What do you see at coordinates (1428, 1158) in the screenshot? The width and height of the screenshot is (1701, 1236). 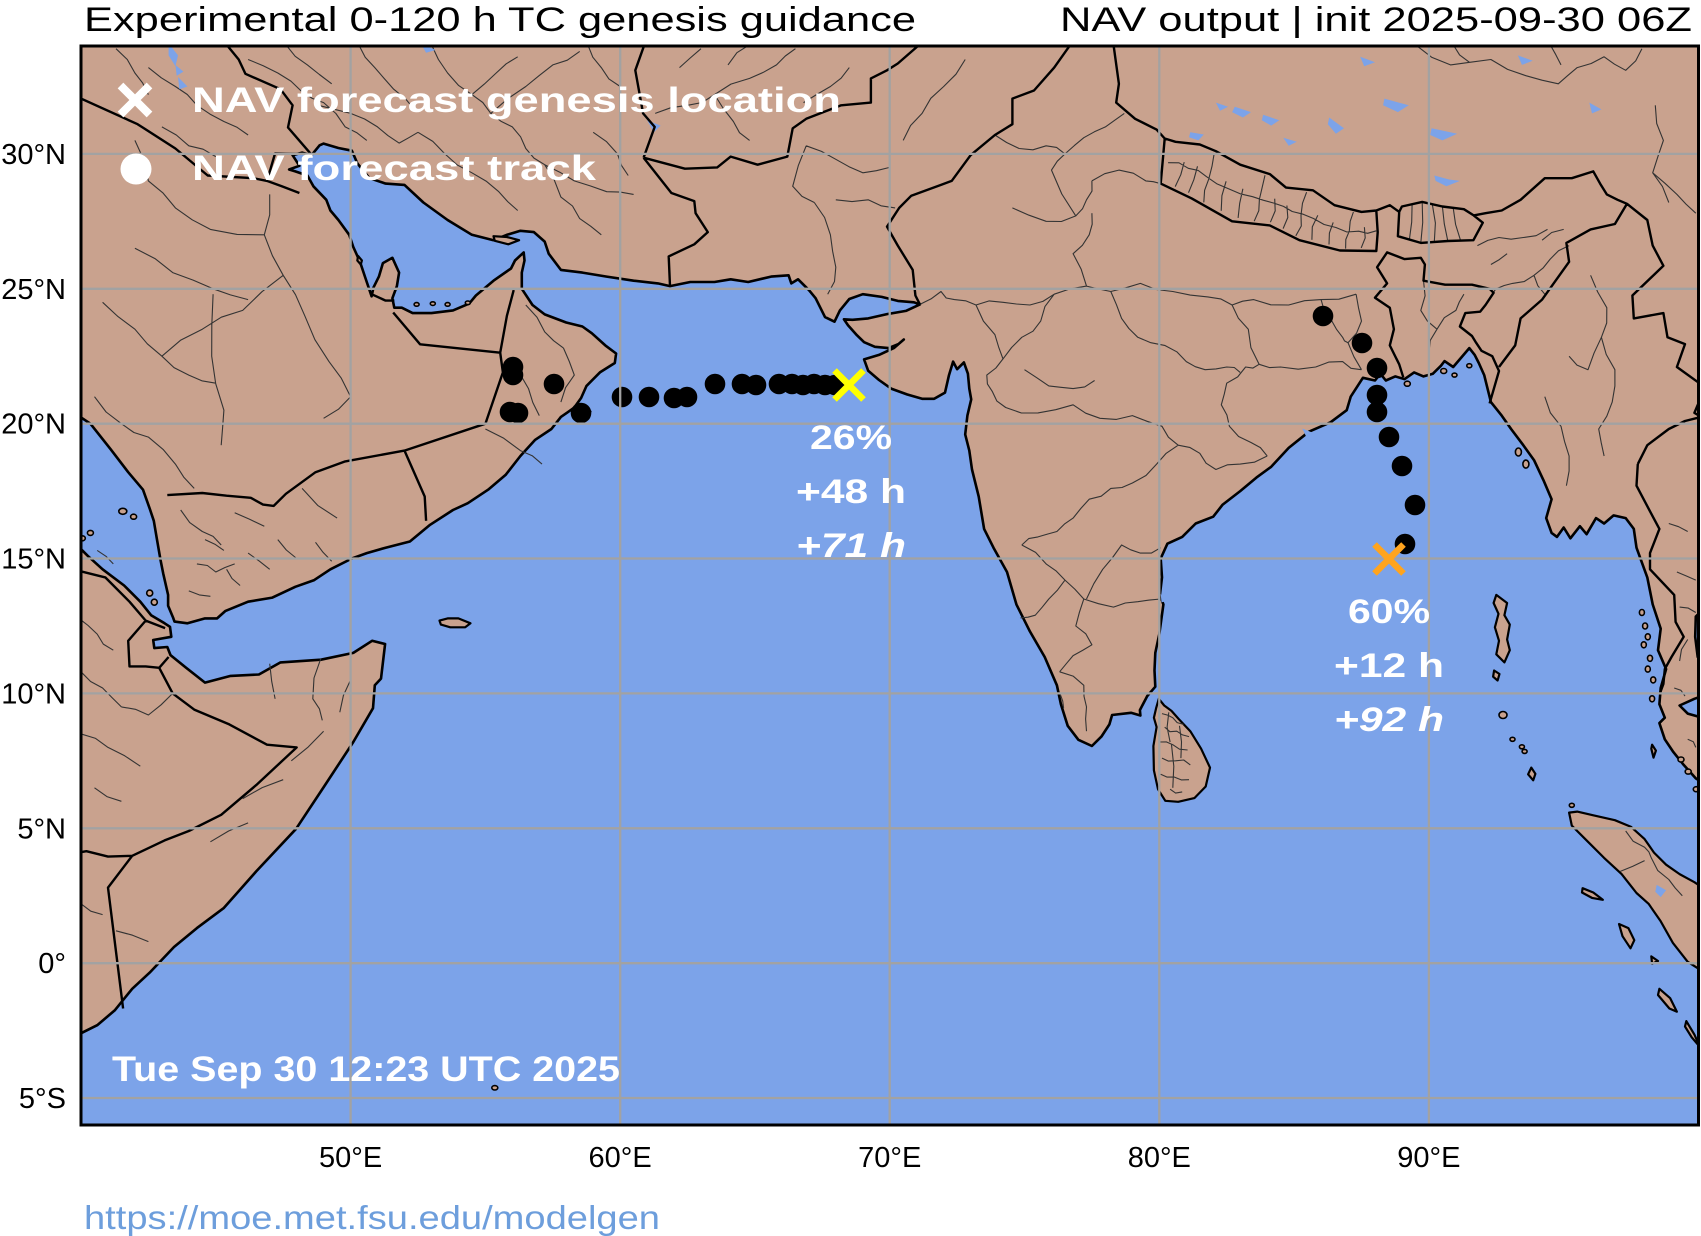 I see `svg-text: 90°E` at bounding box center [1428, 1158].